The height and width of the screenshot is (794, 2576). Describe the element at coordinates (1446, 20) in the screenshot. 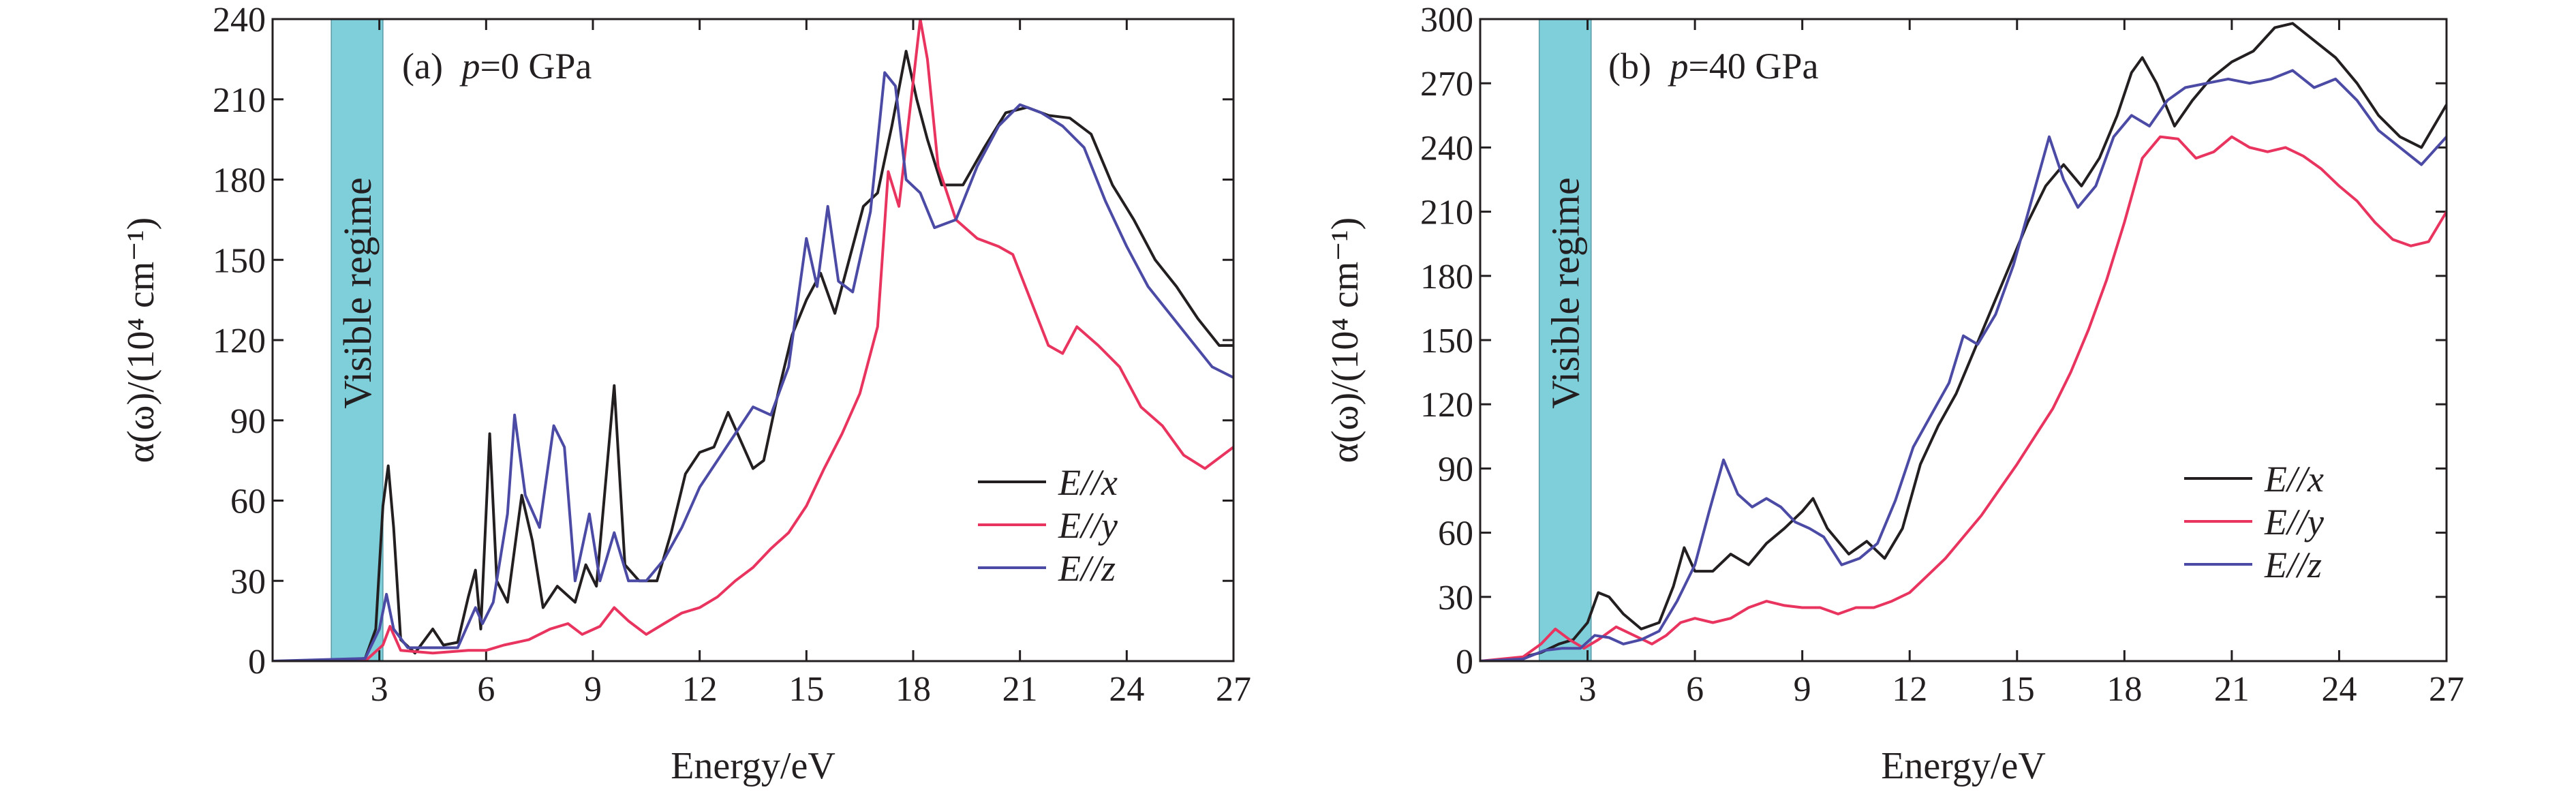

I see `y-tick-label: 300` at that location.